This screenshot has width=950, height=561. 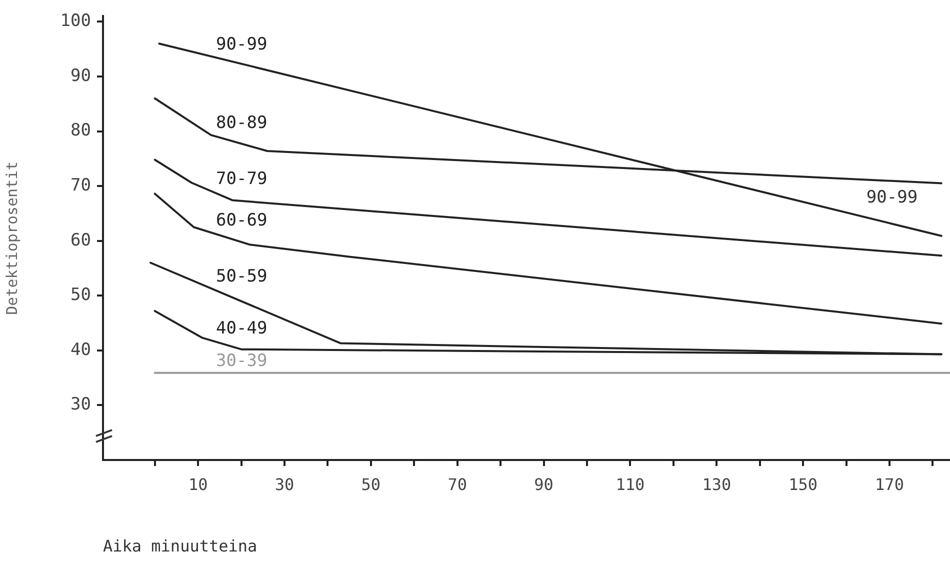 I want to click on y-tick-label: 80, so click(x=80, y=130).